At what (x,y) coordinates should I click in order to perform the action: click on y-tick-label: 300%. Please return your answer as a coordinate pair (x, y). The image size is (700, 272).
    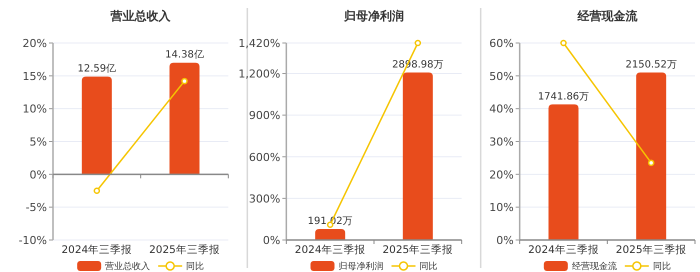
    Looking at the image, I should click on (264, 199).